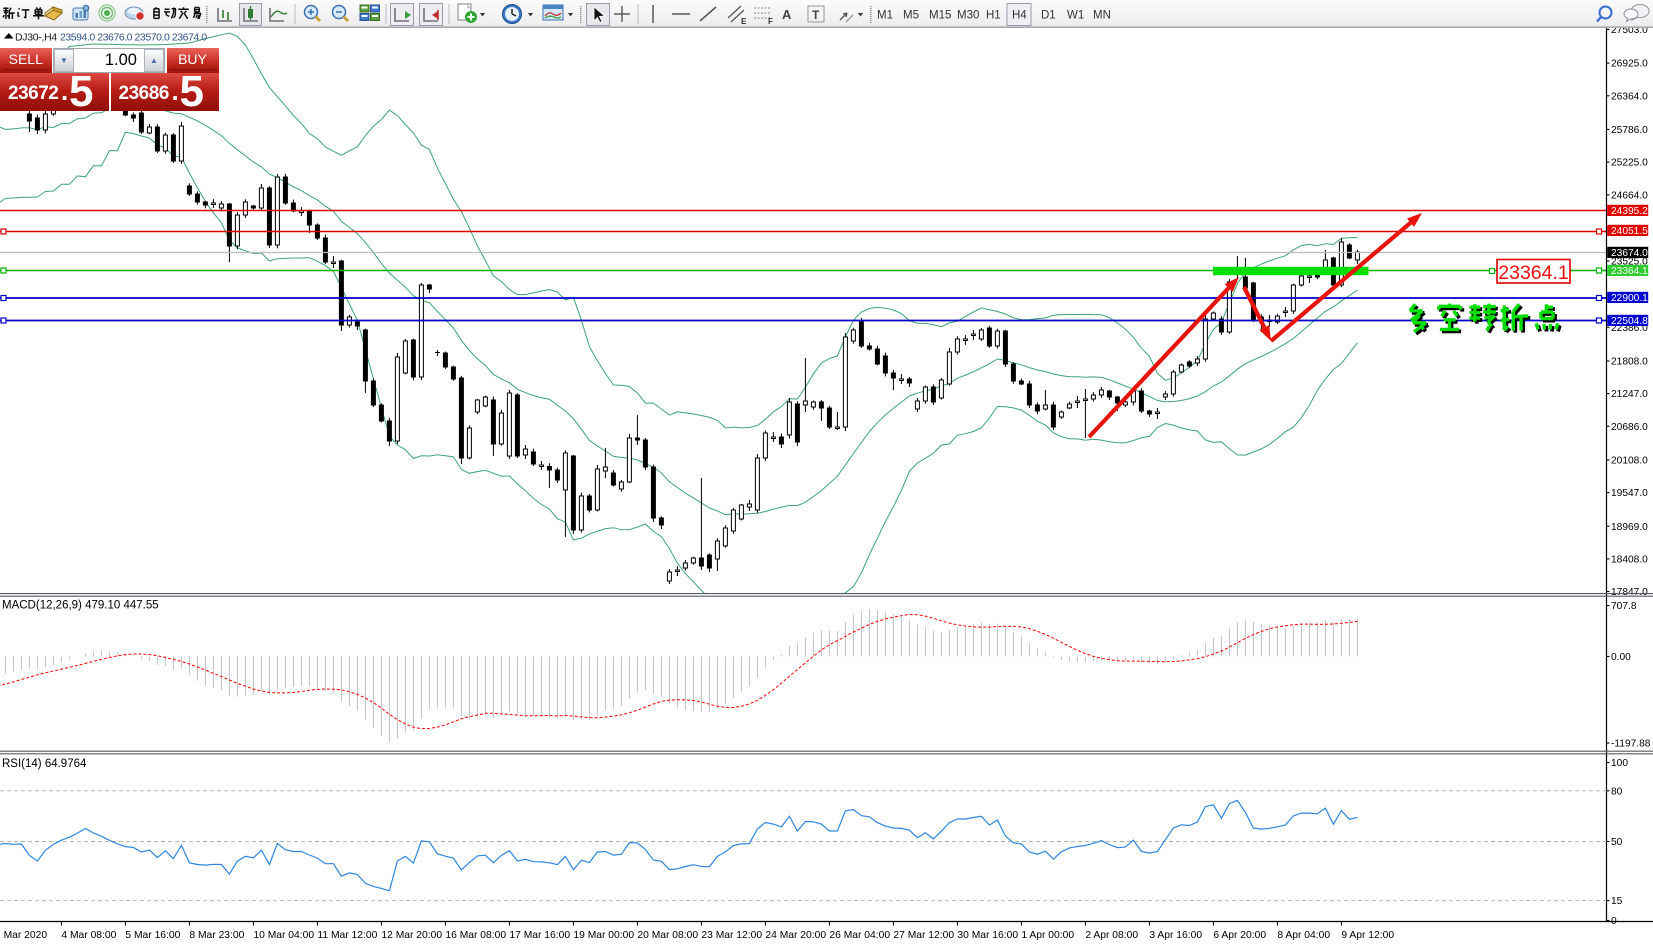 Image resolution: width=1653 pixels, height=945 pixels. Describe the element at coordinates (347, 935) in the screenshot. I see `svg-text: 11 Mar 12:00` at that location.